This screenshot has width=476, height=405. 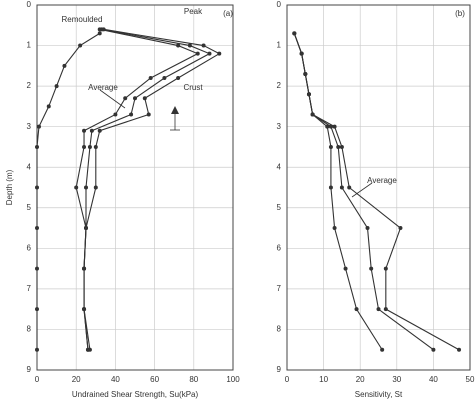 What do you see at coordinates (193, 11) in the screenshot?
I see `series-label: Peak` at bounding box center [193, 11].